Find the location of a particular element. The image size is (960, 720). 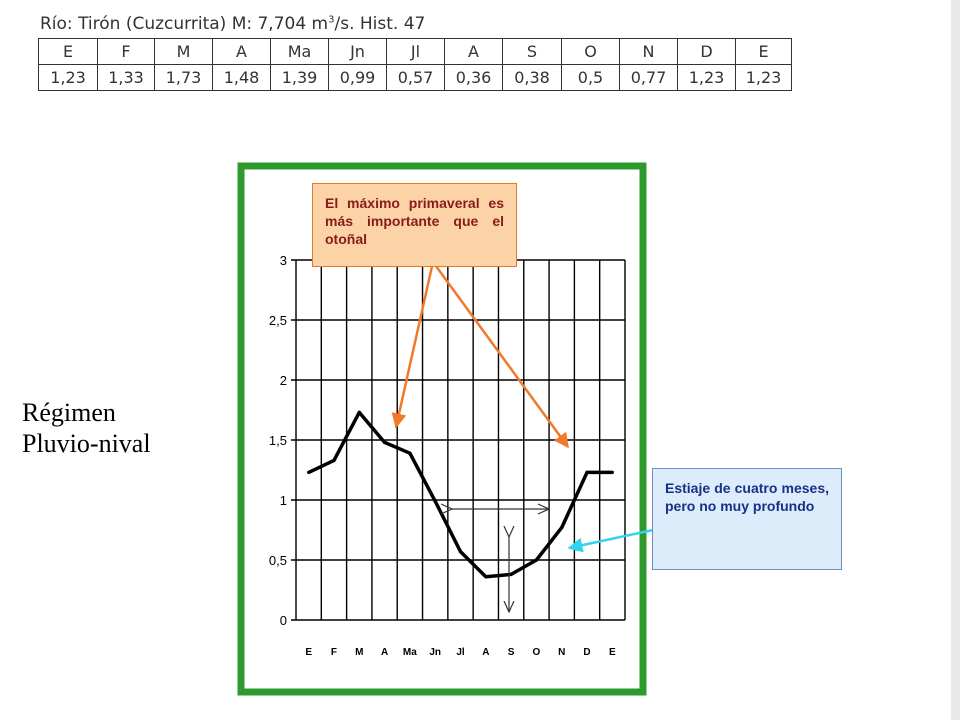

y-tick-label: 2 is located at coordinates (283, 380).